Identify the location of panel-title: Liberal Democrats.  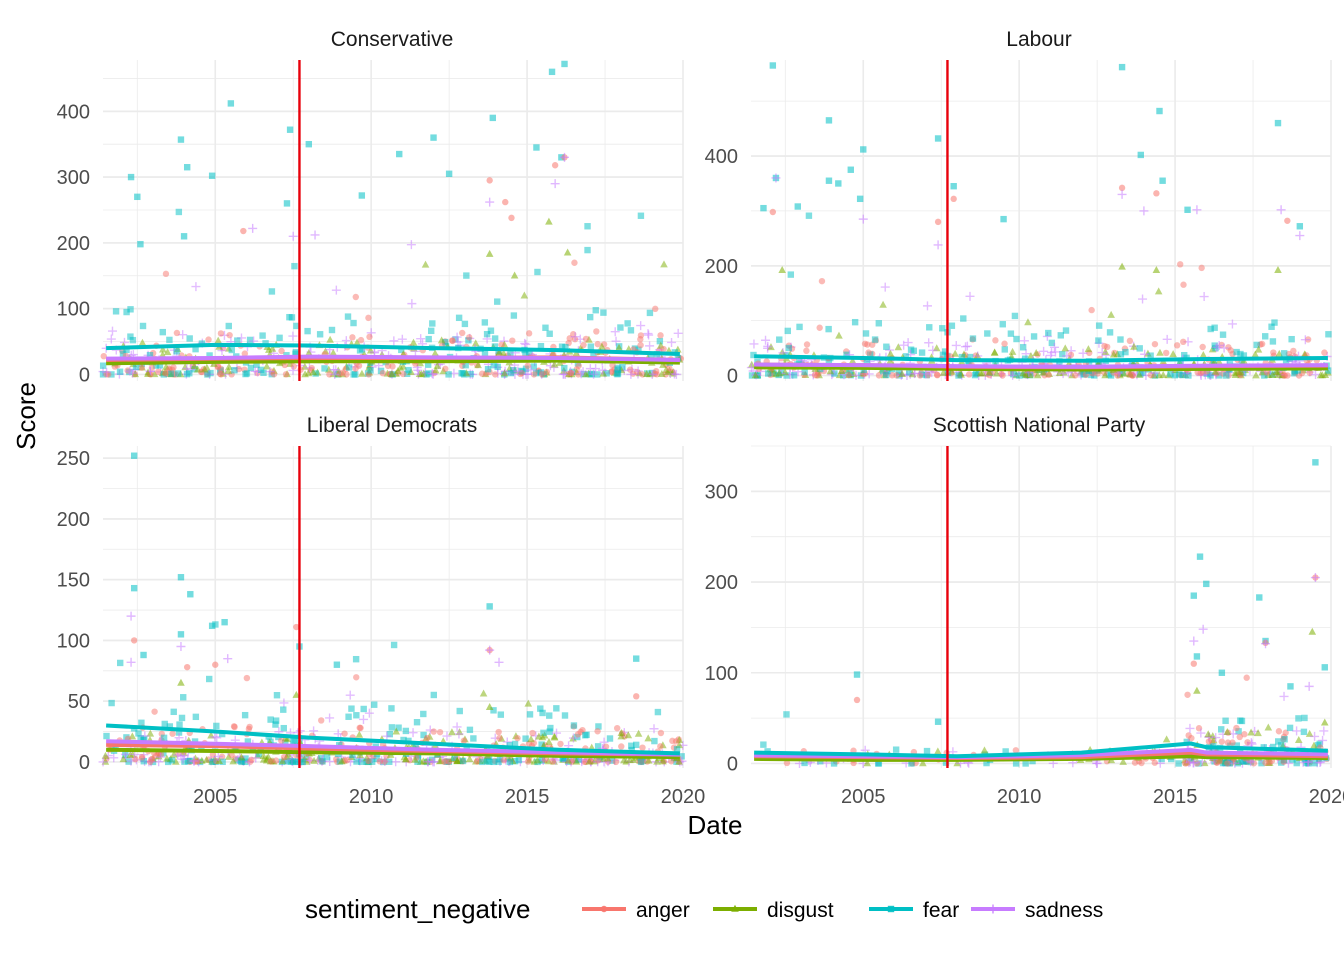
(392, 425).